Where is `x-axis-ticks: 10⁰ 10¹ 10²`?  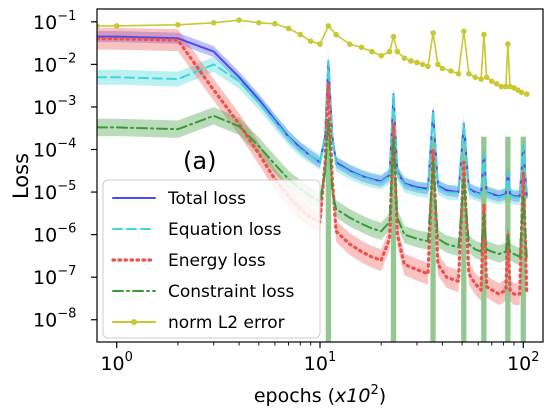 x-axis-ticks: 10⁰ 10¹ 10² is located at coordinates (320, 358).